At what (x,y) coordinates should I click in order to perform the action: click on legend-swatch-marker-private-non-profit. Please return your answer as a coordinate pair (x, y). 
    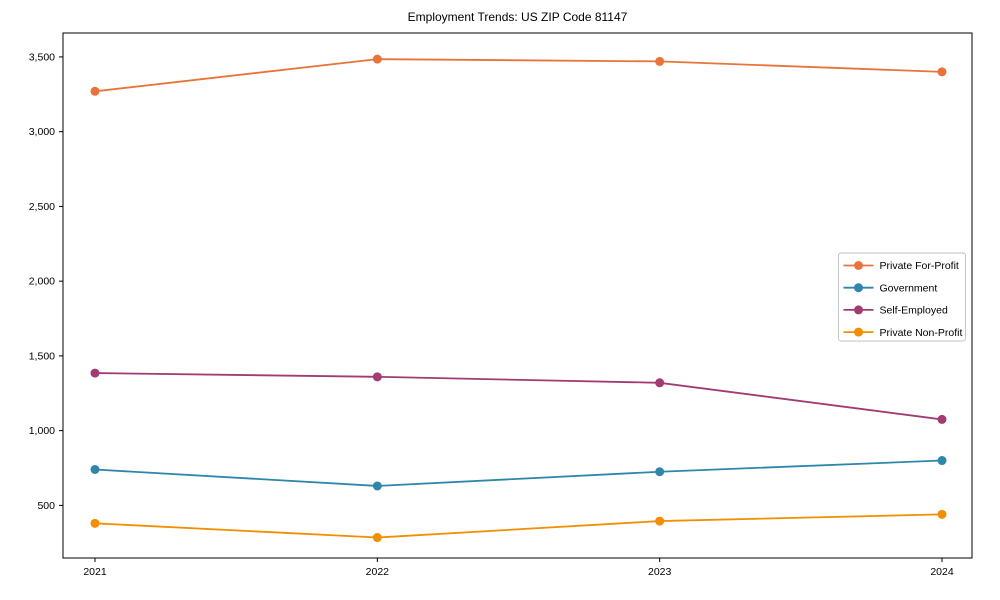
    Looking at the image, I should click on (858, 332).